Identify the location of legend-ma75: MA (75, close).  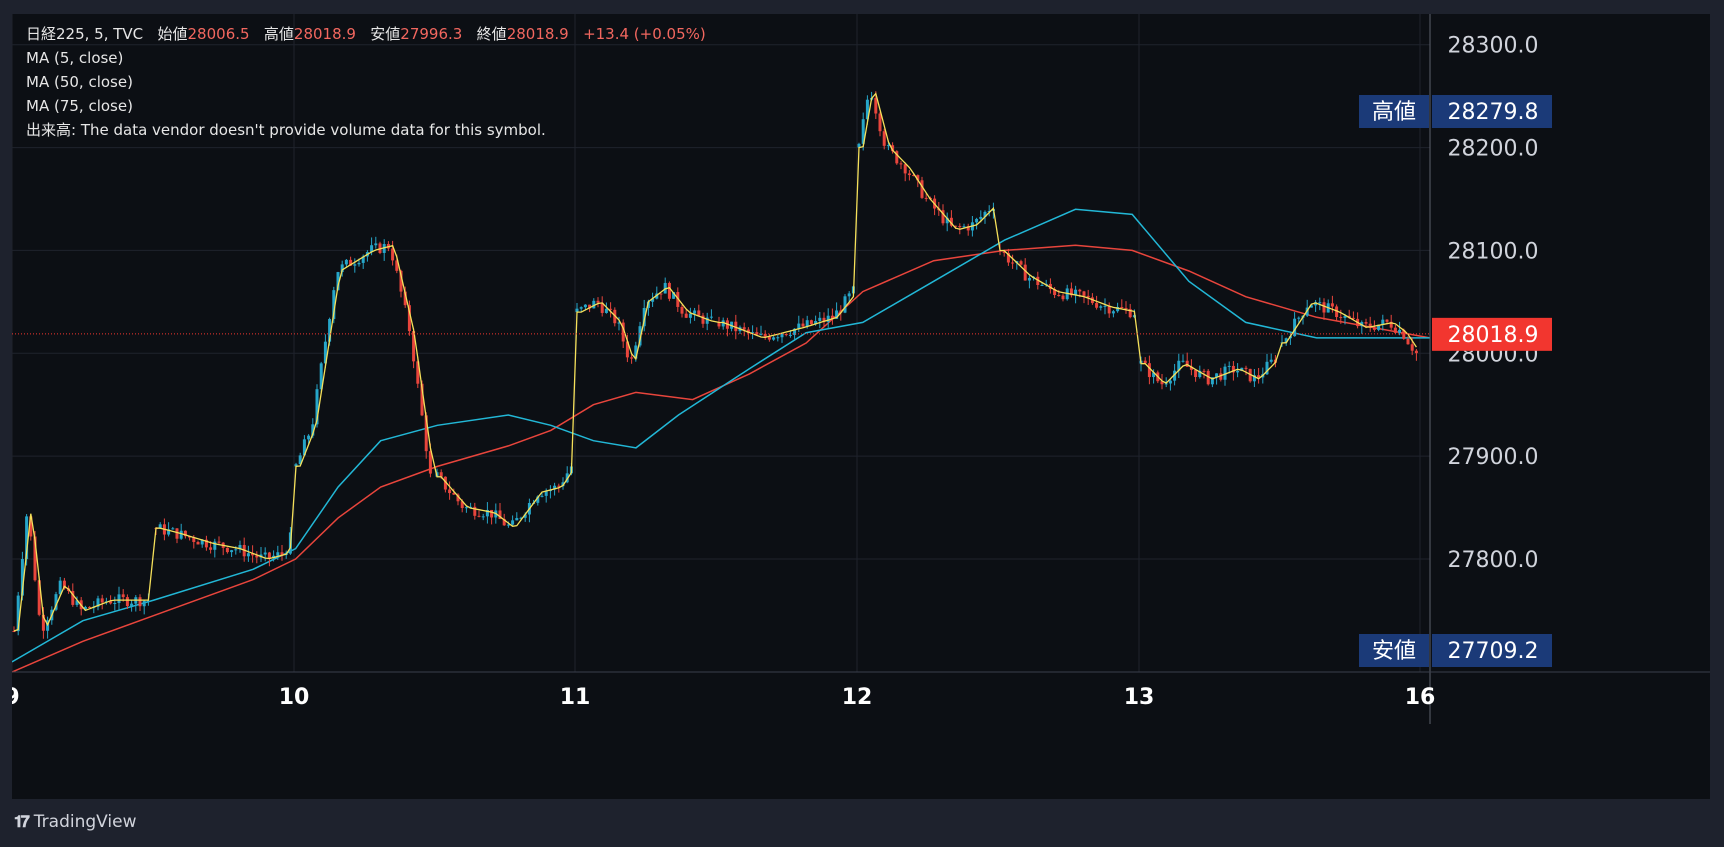
(79, 106).